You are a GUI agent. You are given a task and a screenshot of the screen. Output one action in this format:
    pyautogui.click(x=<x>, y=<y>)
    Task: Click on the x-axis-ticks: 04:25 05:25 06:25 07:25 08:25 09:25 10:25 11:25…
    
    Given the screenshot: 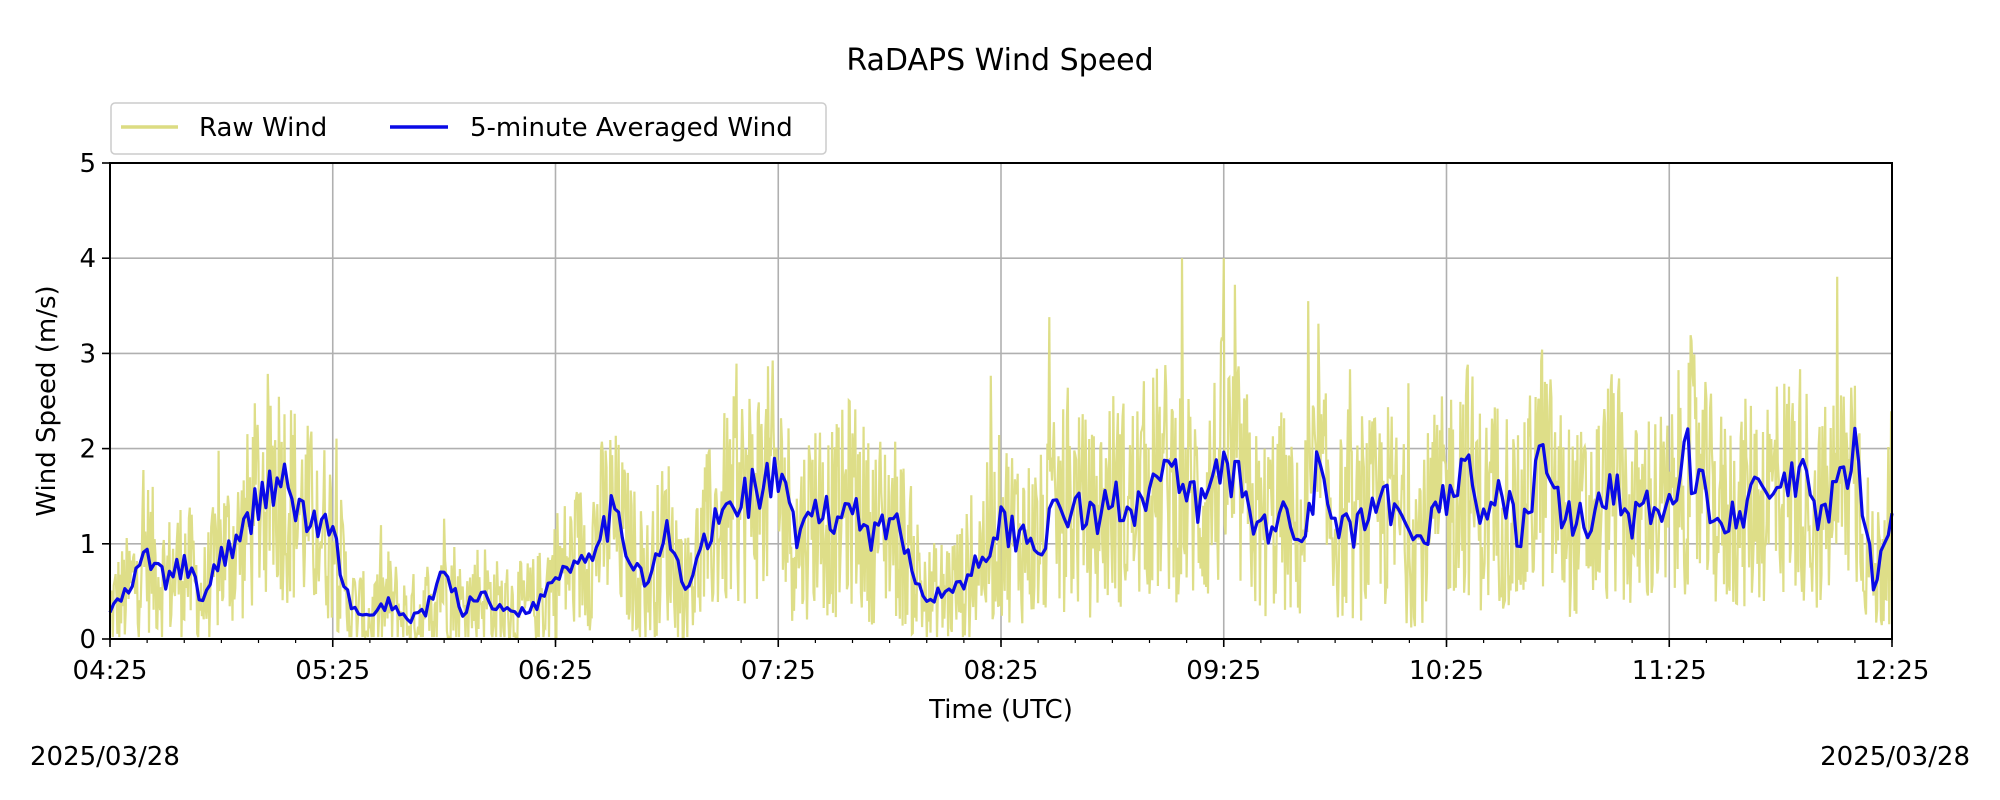 What is the action you would take?
    pyautogui.click(x=1001, y=662)
    